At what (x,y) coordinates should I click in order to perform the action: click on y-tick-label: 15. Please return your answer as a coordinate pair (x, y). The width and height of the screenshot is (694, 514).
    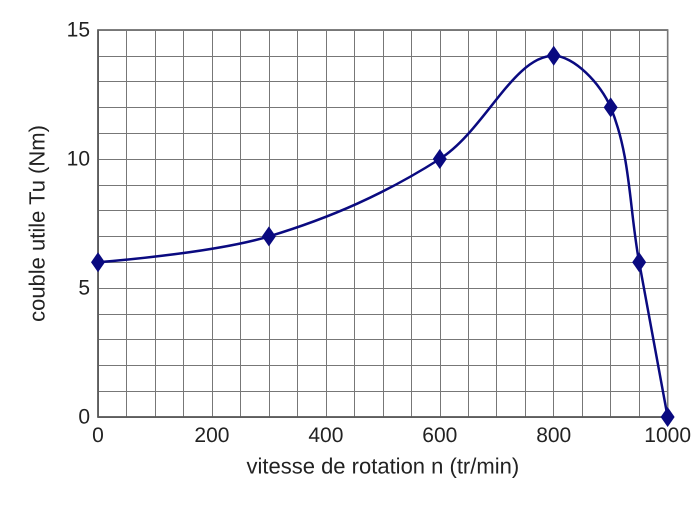
    Looking at the image, I should click on (78, 30).